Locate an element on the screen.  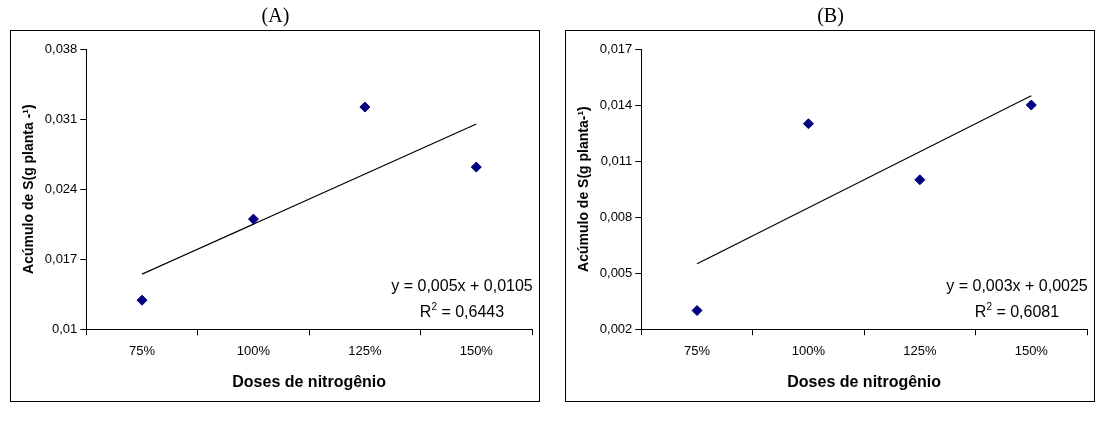
chart-title: (B) is located at coordinates (830, 16).